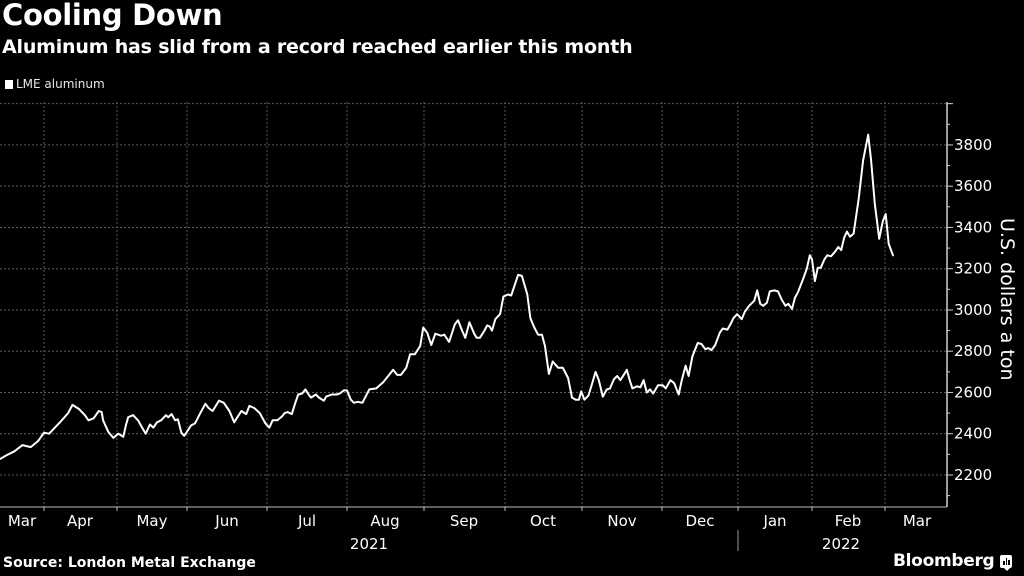  Describe the element at coordinates (699, 521) in the screenshot. I see `x-tick-label: Dec` at that location.